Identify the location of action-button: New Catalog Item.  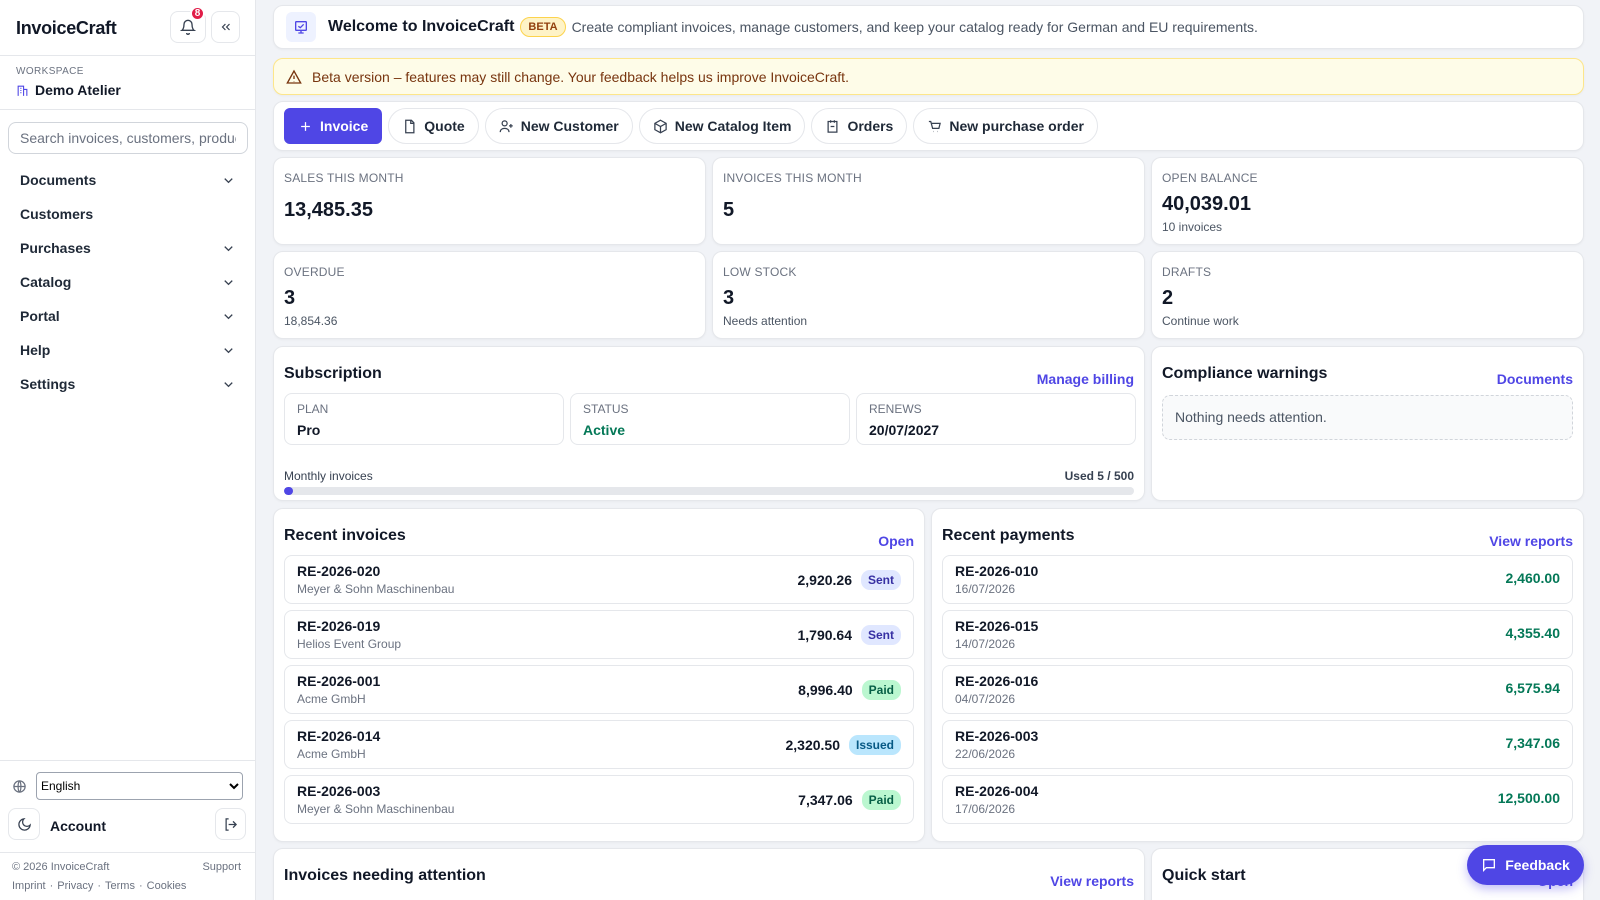
(722, 126).